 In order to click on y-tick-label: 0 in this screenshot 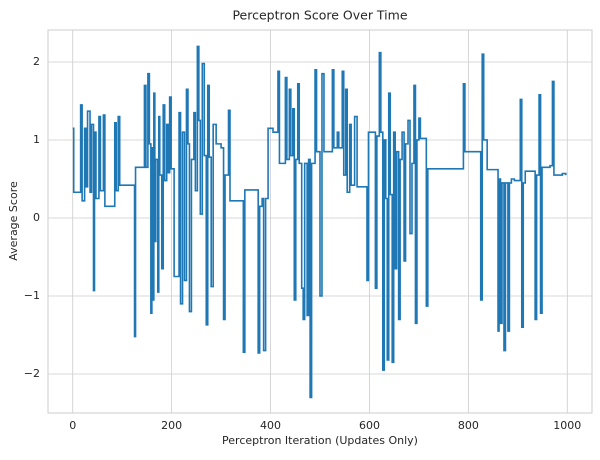, I will do `click(36, 217)`.